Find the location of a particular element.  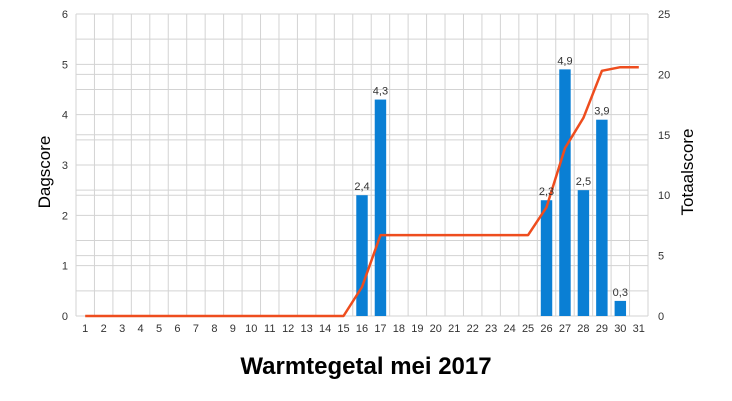

y2-axis-title: Totaalscore is located at coordinates (687, 172).